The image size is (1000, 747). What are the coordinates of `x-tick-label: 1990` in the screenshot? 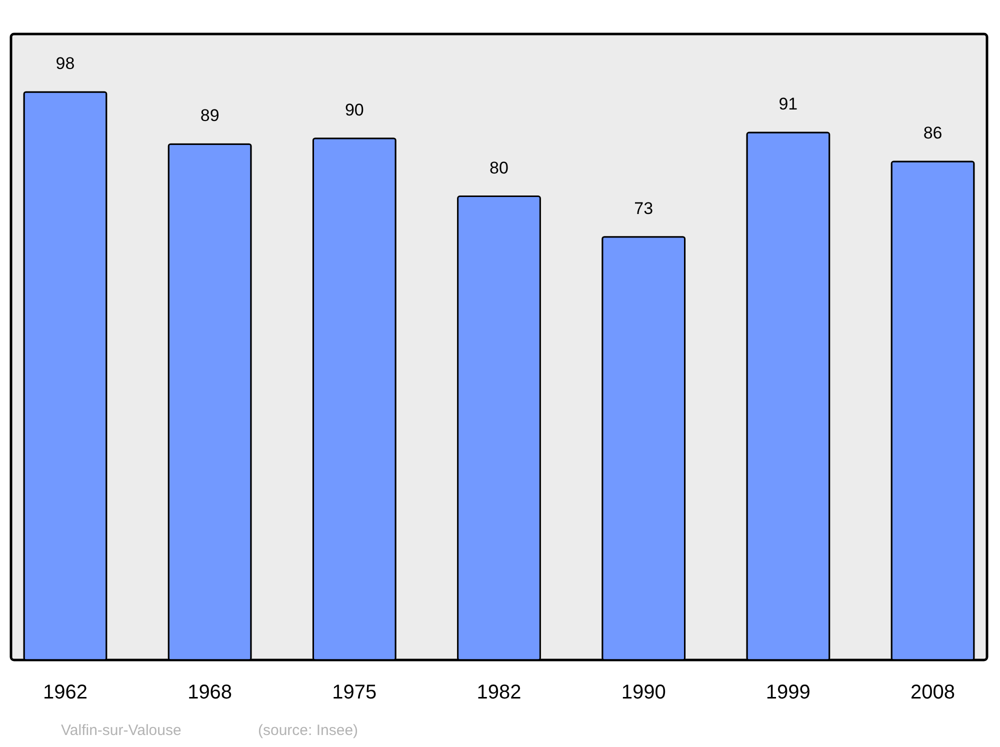 It's located at (643, 693).